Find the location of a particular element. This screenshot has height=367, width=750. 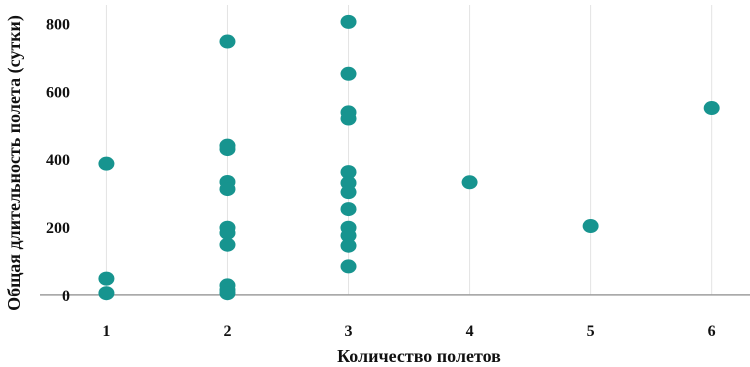

y-tick-labels: 0 200 400 600 800 is located at coordinates (58, 161).